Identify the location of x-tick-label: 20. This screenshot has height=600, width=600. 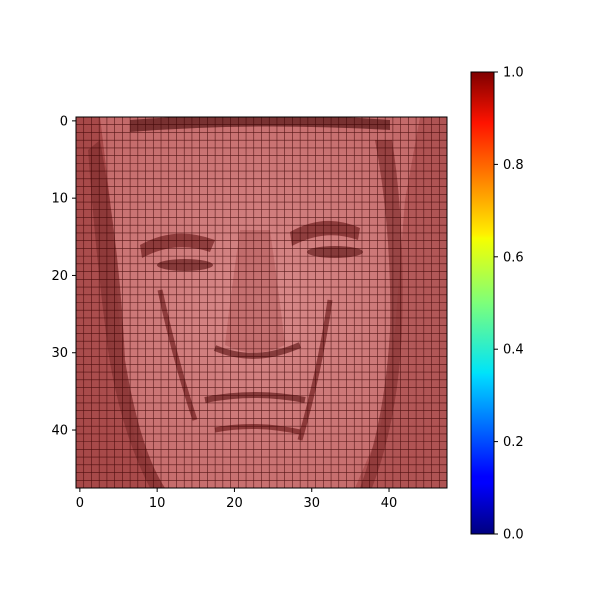
(234, 503).